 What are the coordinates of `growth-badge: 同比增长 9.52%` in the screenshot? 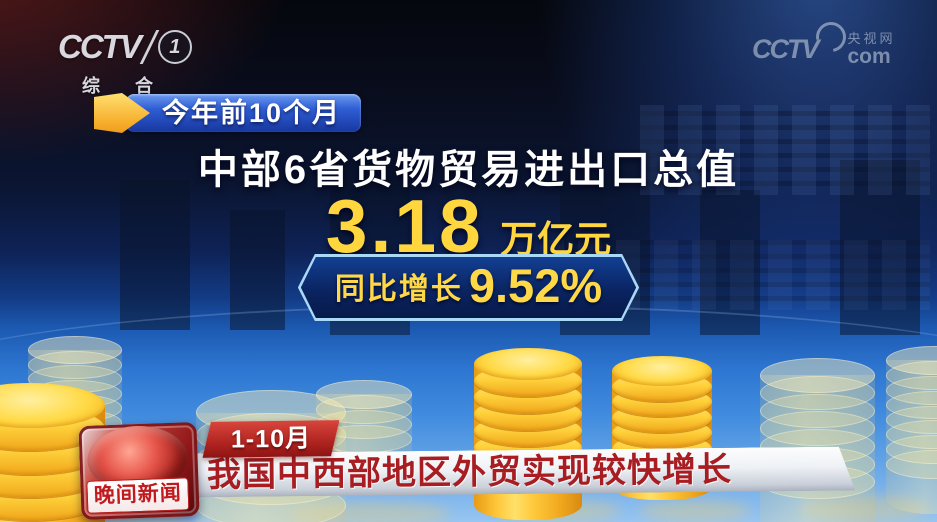 It's located at (468, 287).